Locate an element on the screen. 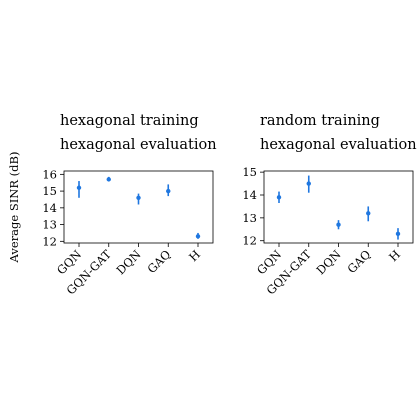 Image resolution: width=420 pixels, height=420 pixels. chart-title-line-1: random training is located at coordinates (320, 121).